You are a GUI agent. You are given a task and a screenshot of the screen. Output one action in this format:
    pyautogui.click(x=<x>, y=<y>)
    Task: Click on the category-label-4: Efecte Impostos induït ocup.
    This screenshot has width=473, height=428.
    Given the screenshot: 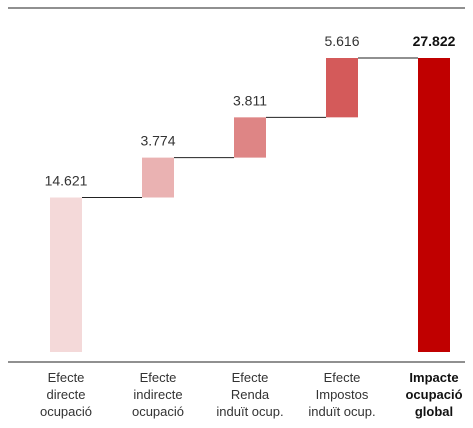 What is the action you would take?
    pyautogui.click(x=341, y=394)
    